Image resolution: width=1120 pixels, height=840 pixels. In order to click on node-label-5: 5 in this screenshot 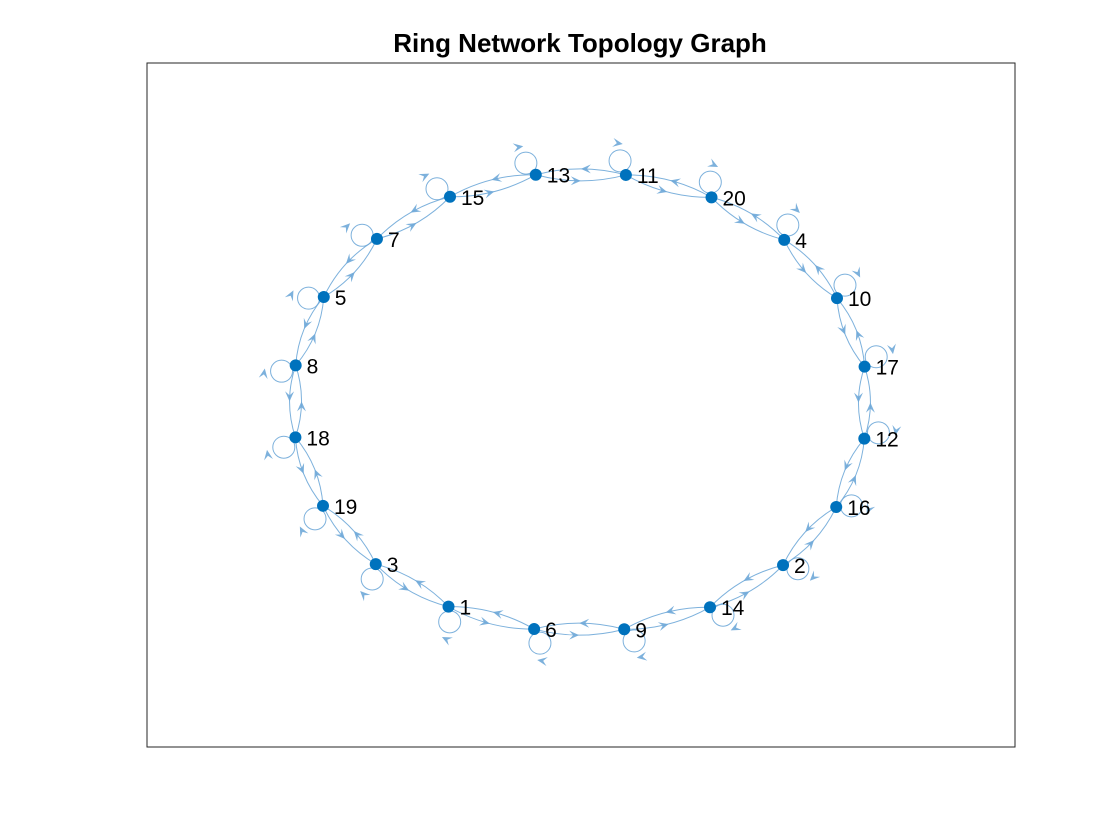, I will do `click(341, 298)`.